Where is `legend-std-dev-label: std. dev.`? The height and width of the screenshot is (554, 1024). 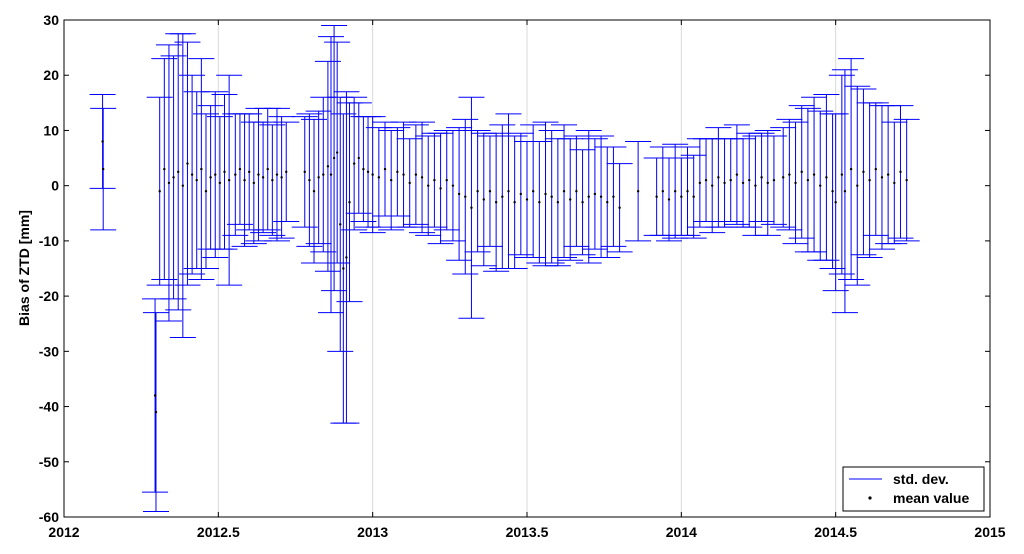 legend-std-dev-label: std. dev. is located at coordinates (921, 479).